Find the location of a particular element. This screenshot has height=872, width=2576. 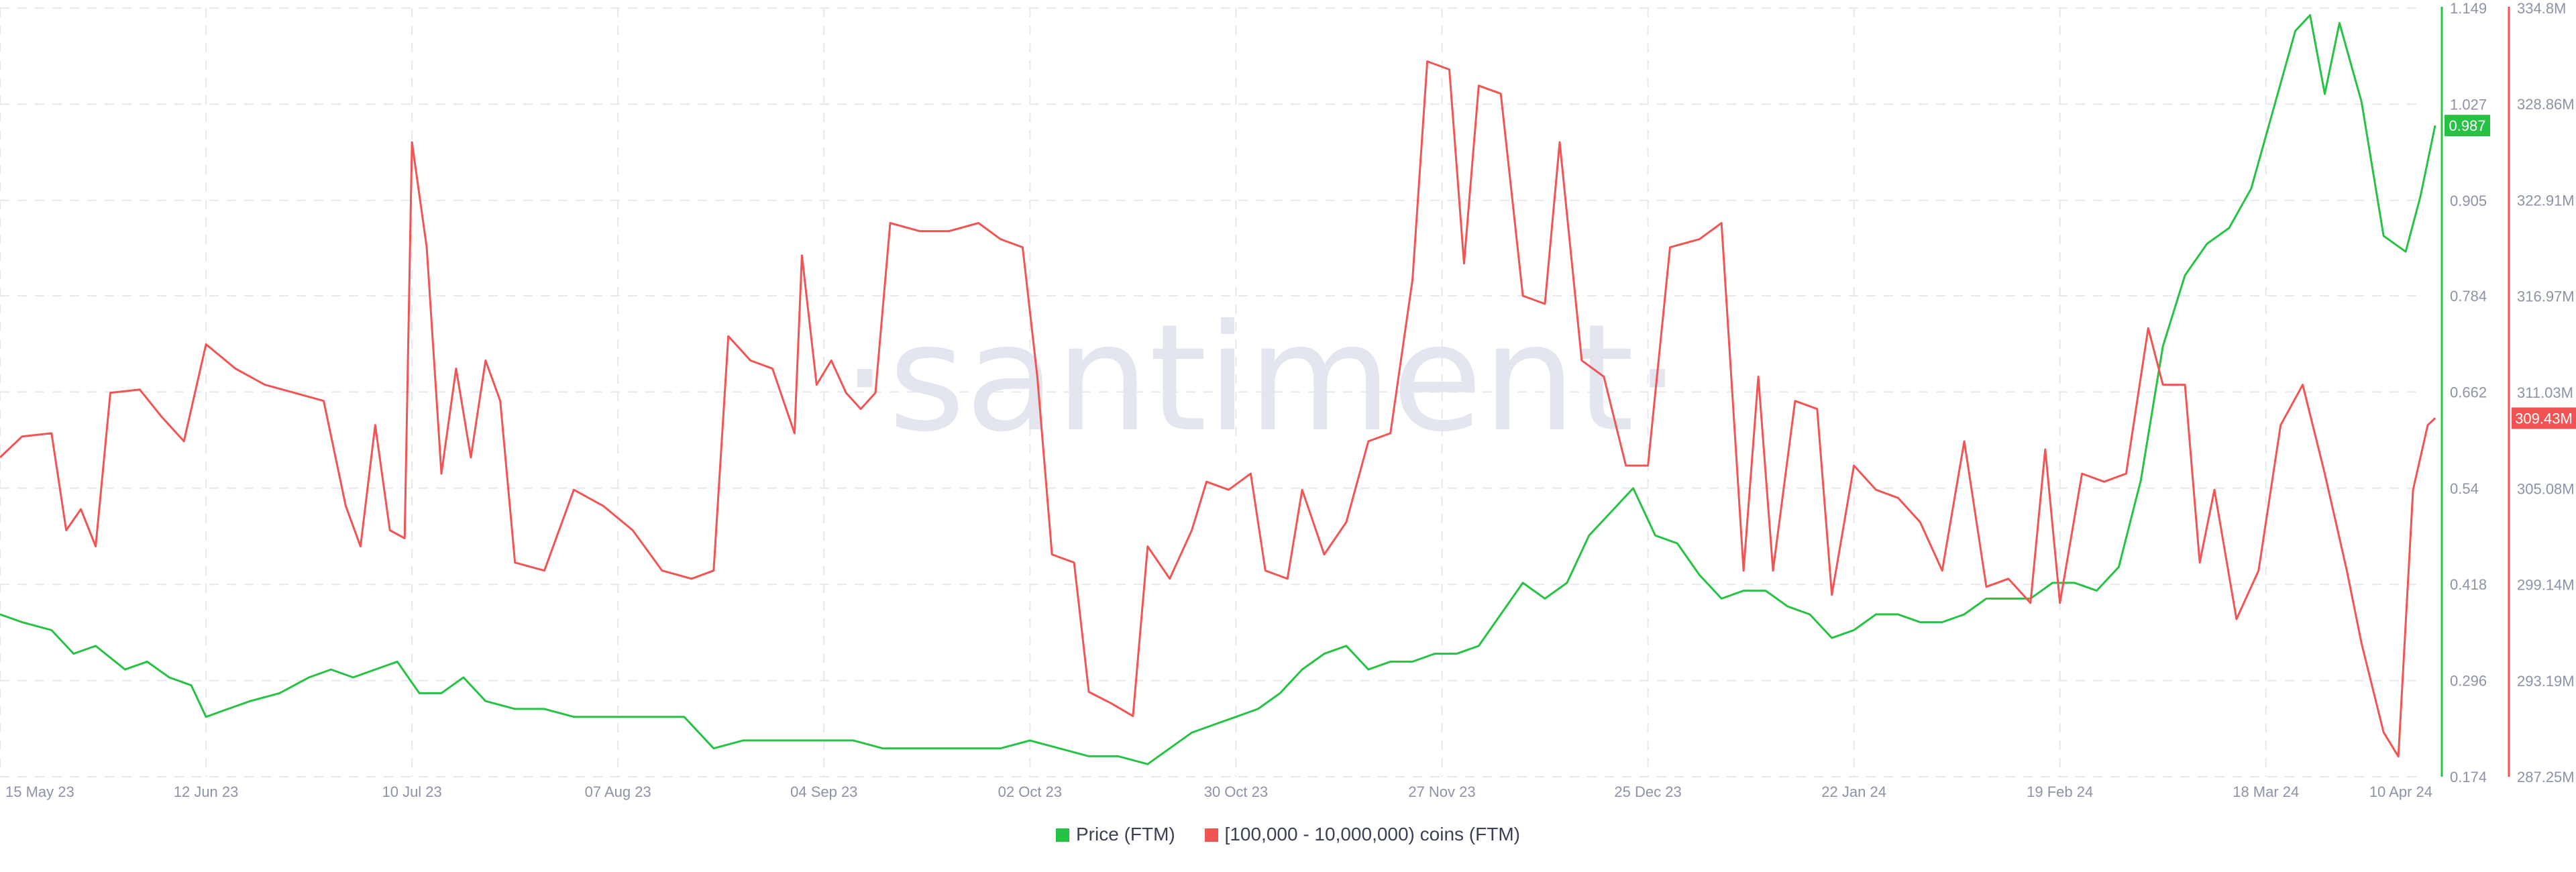

x-axis-tick-label: 15 May 23 is located at coordinates (39, 791).